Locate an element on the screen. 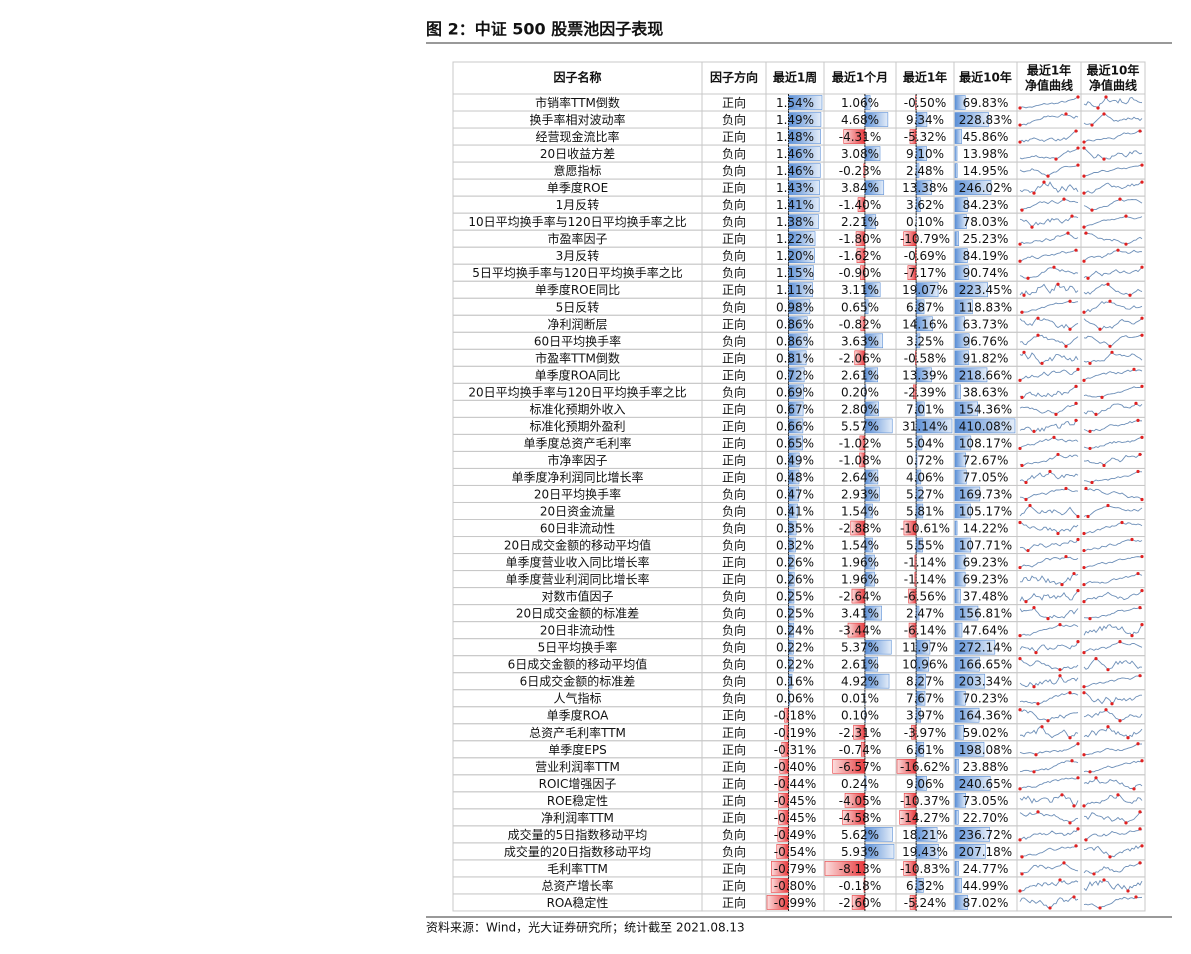  cell-text: 2.47% is located at coordinates (925, 614).